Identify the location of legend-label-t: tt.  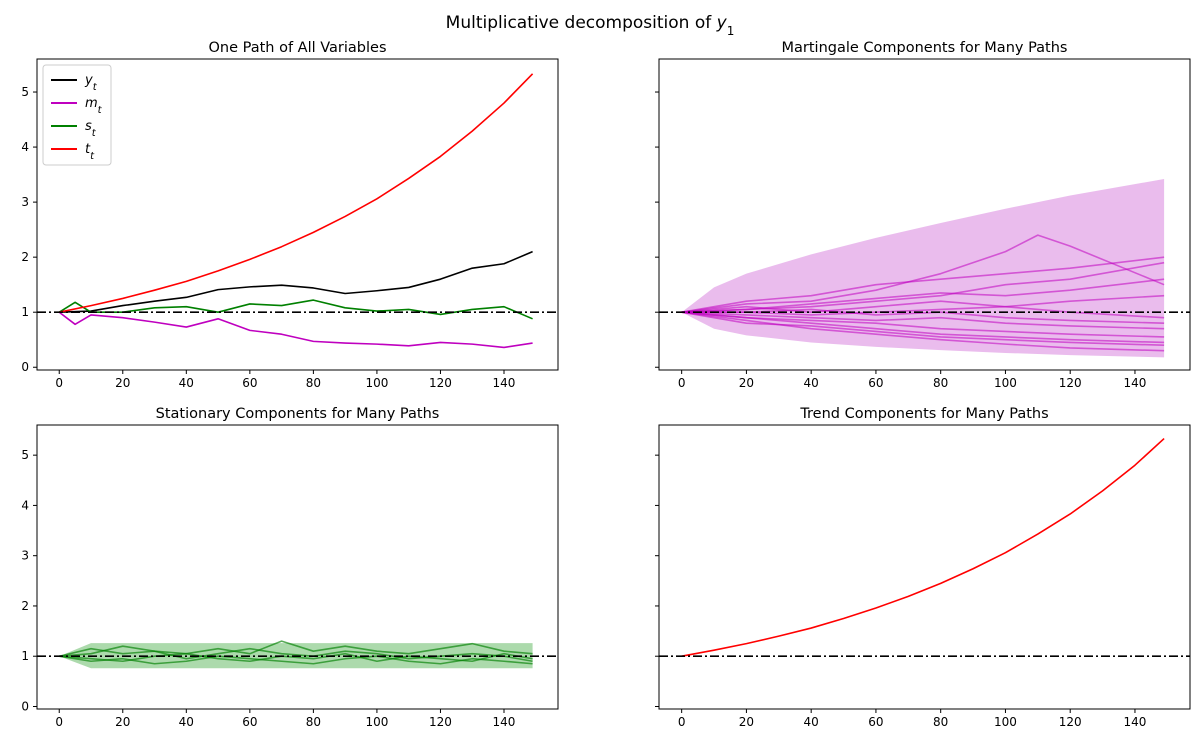
(90, 152).